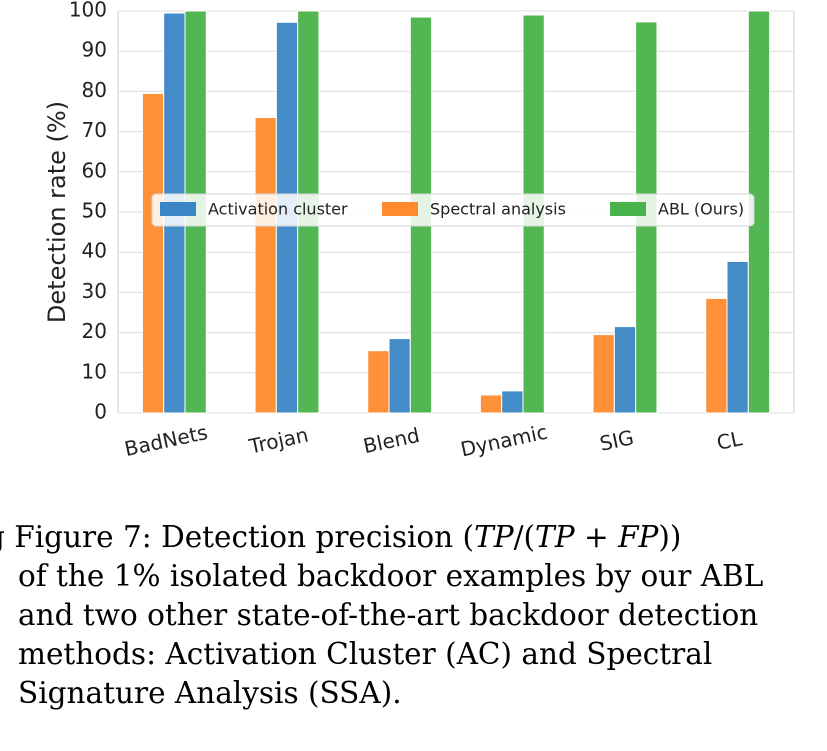  Describe the element at coordinates (433, 441) in the screenshot. I see `x-tick-labels: BadNets Trojan Blend Dynamic SIG CL` at that location.